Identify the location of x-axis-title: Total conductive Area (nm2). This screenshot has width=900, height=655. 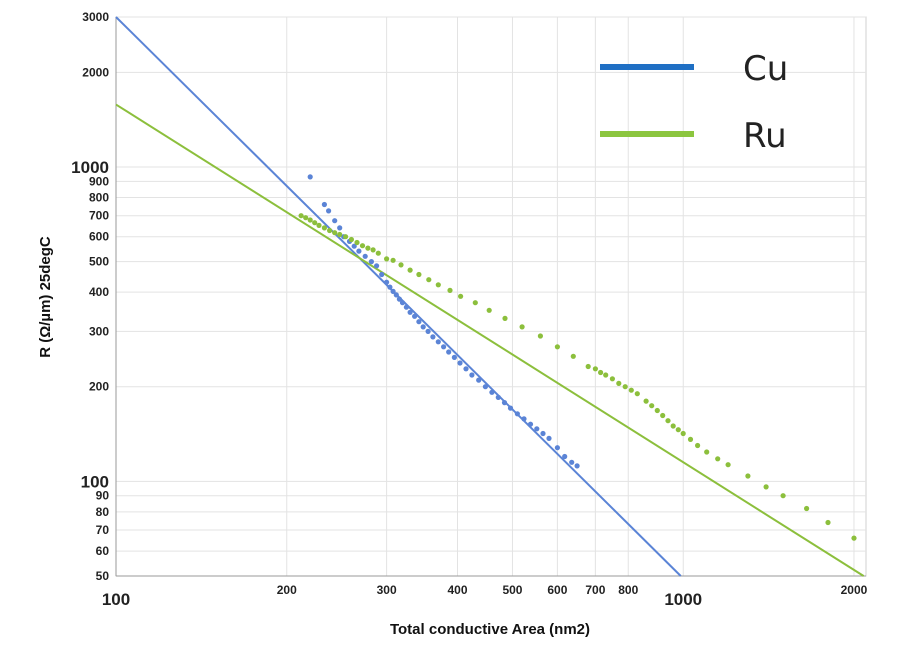
(490, 629).